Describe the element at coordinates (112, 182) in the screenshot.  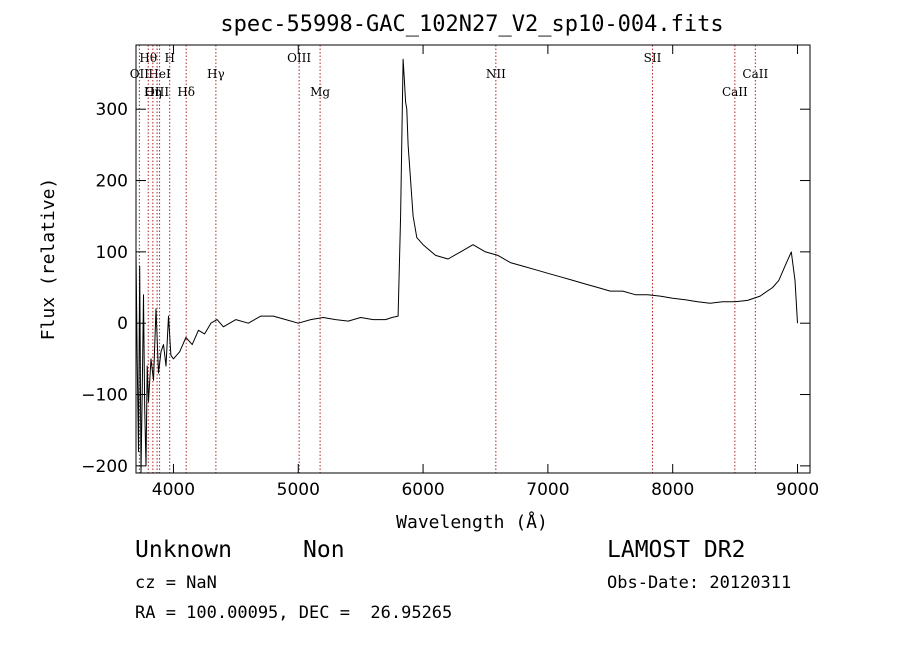
I see `y-tick-label-4: 200` at that location.